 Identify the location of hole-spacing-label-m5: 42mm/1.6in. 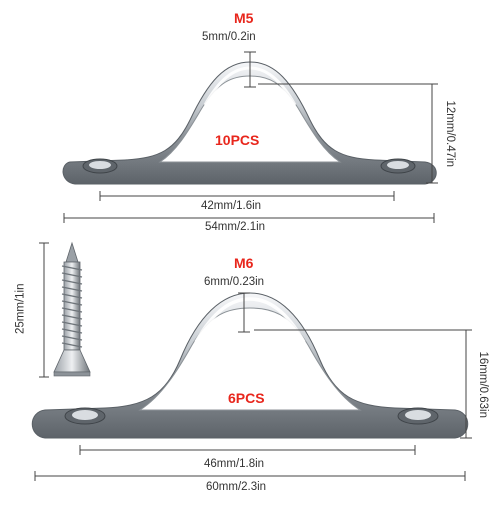
(231, 206).